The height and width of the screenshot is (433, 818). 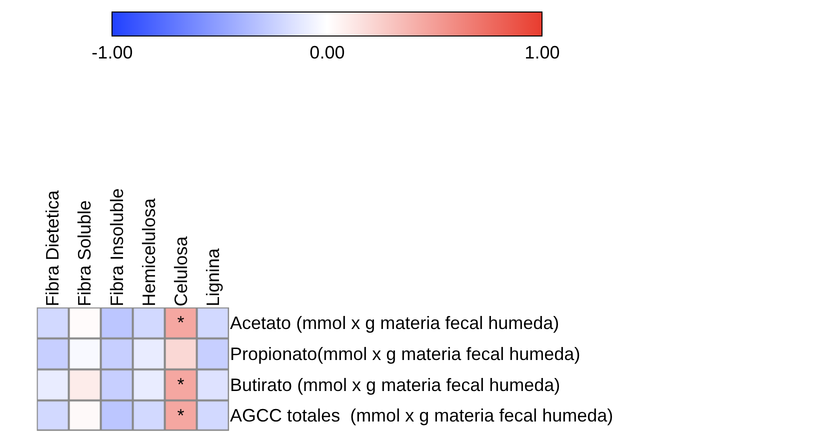 What do you see at coordinates (395, 323) in the screenshot?
I see `y-tick-label: Acetato (mmol x g materia fecal humeda)` at bounding box center [395, 323].